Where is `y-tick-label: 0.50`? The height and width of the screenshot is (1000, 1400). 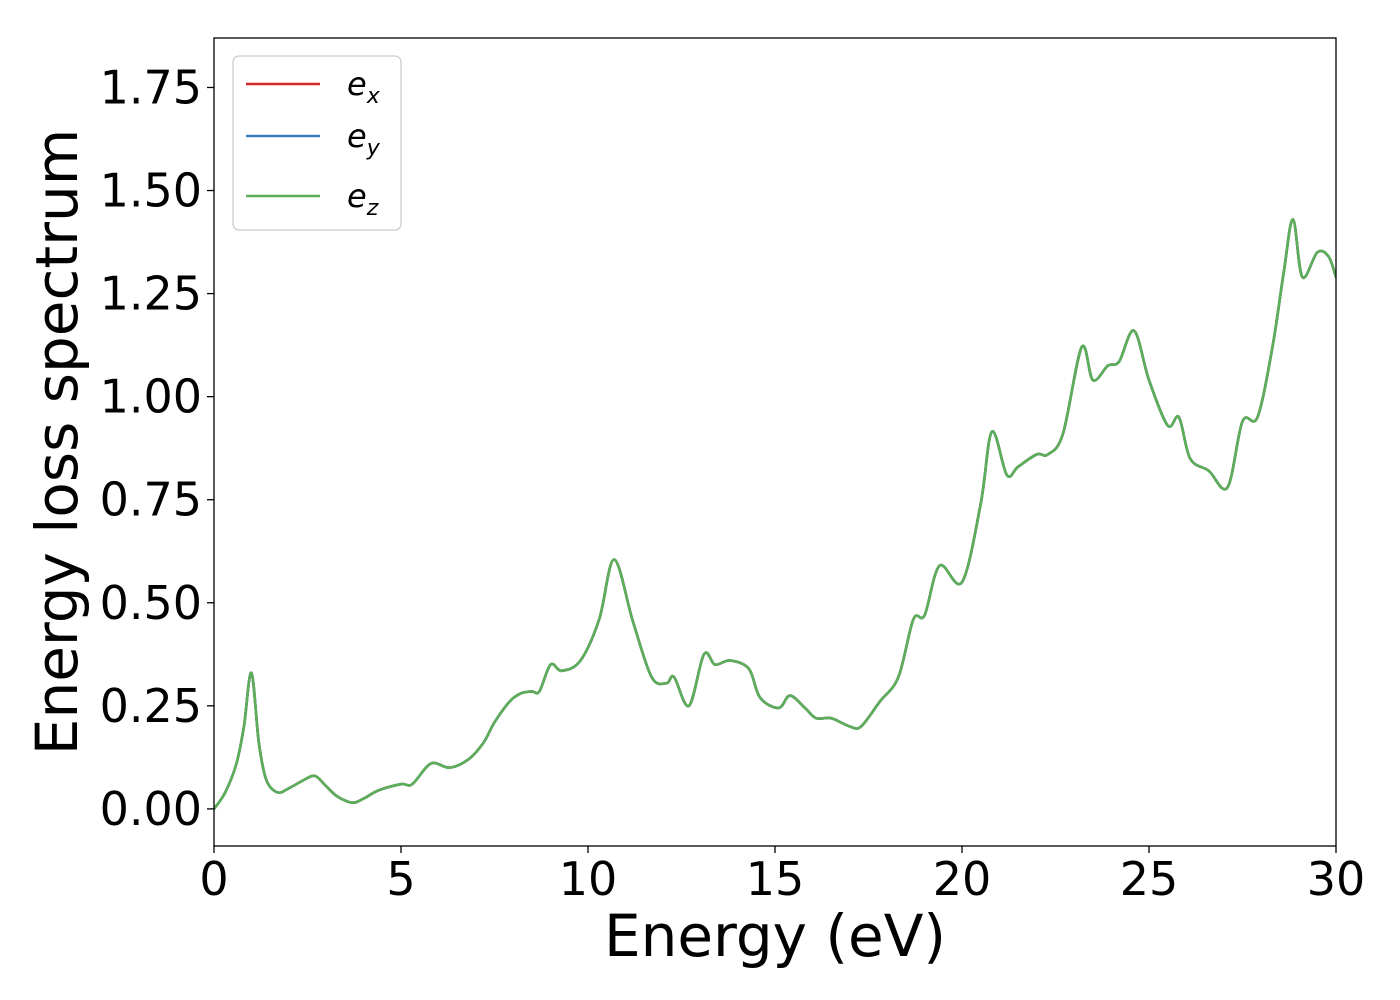 y-tick-label: 0.50 is located at coordinates (151, 603).